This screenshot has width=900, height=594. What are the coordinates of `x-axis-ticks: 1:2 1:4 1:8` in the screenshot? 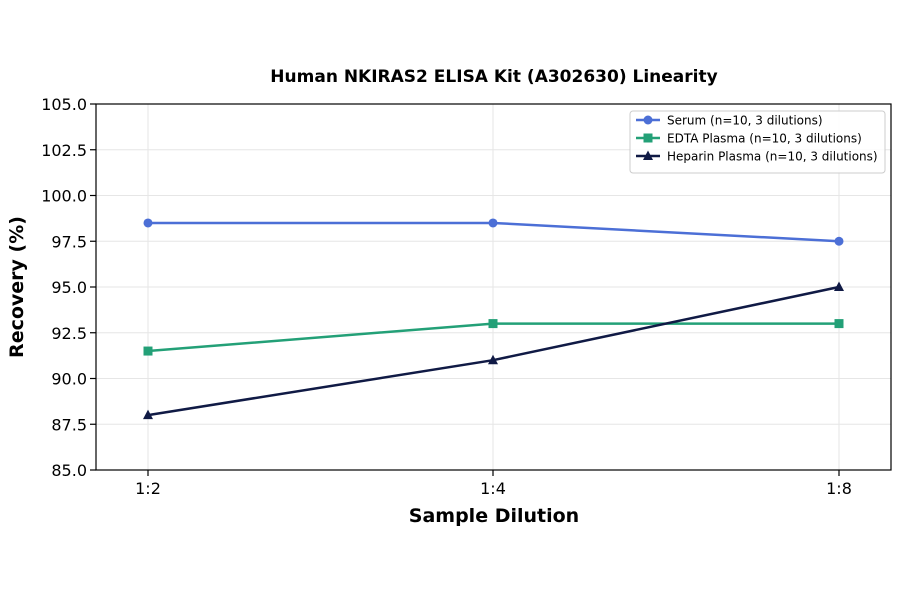 It's located at (493, 484).